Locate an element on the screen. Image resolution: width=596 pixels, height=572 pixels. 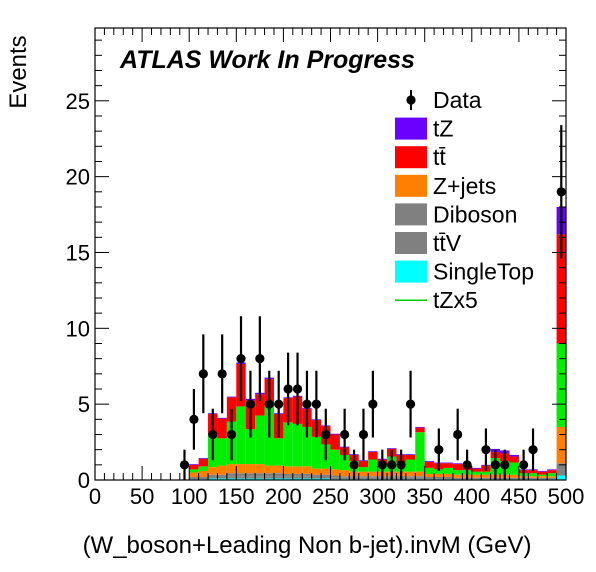
x-tick-label-2: 100 is located at coordinates (189, 496).